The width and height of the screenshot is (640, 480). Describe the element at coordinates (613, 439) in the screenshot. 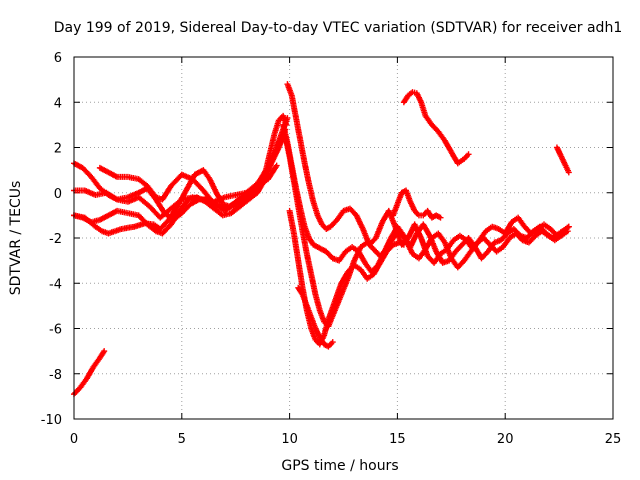

I see `x-tick-label: 25` at that location.